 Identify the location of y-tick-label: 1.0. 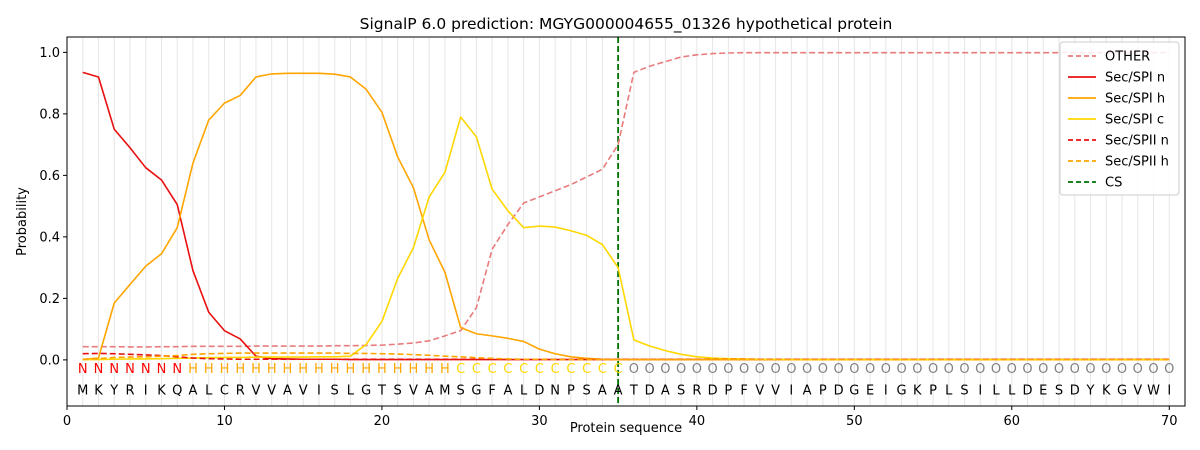
(49, 53).